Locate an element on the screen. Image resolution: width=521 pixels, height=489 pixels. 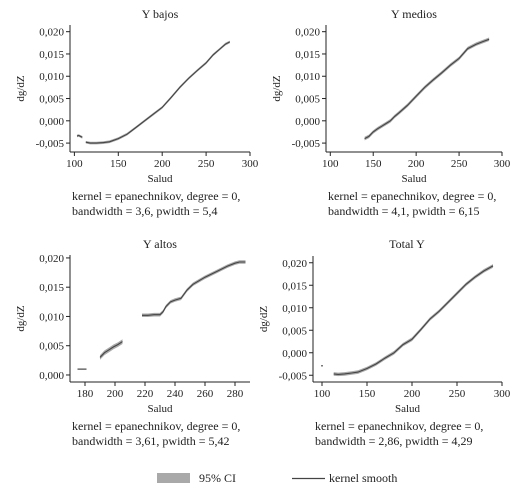
kernel-note-line-2: bandwidth = 4,1, pwidth = 6,15 is located at coordinates (404, 211).